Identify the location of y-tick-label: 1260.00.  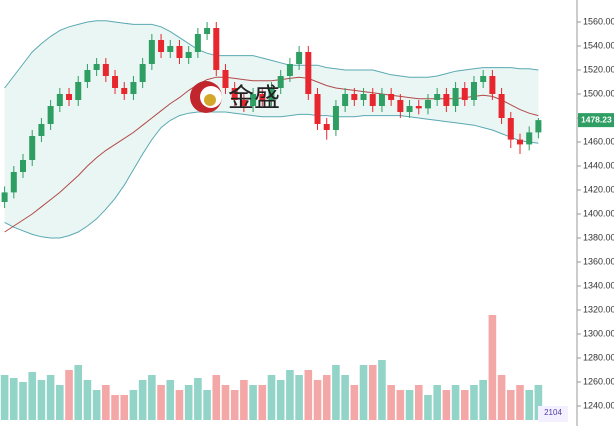
(598, 381).